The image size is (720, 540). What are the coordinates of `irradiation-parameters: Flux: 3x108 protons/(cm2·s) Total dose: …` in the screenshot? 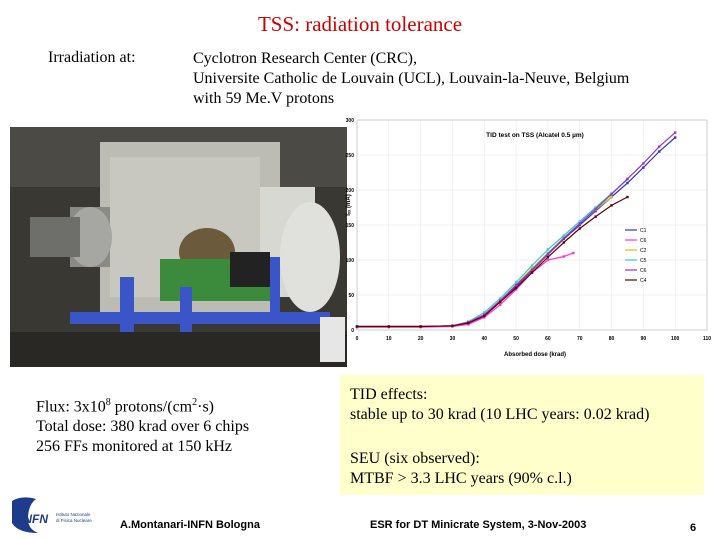 It's located at (142, 425).